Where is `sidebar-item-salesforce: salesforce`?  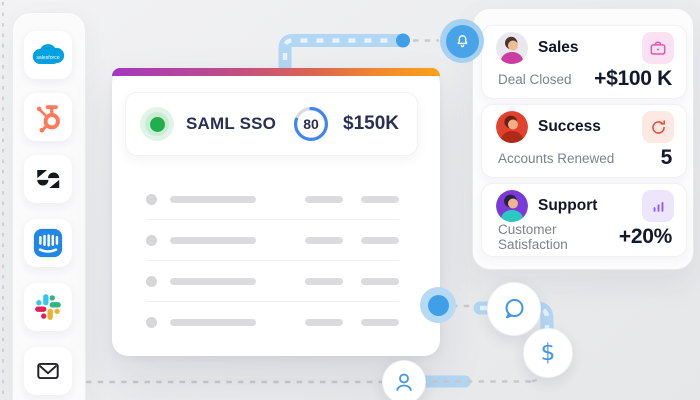 sidebar-item-salesforce: salesforce is located at coordinates (48, 55).